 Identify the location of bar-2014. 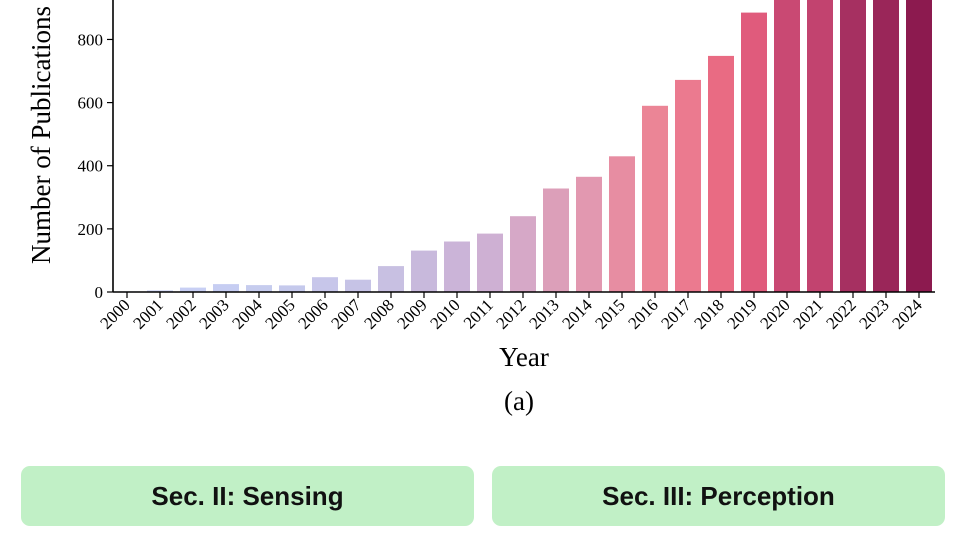
(589, 234).